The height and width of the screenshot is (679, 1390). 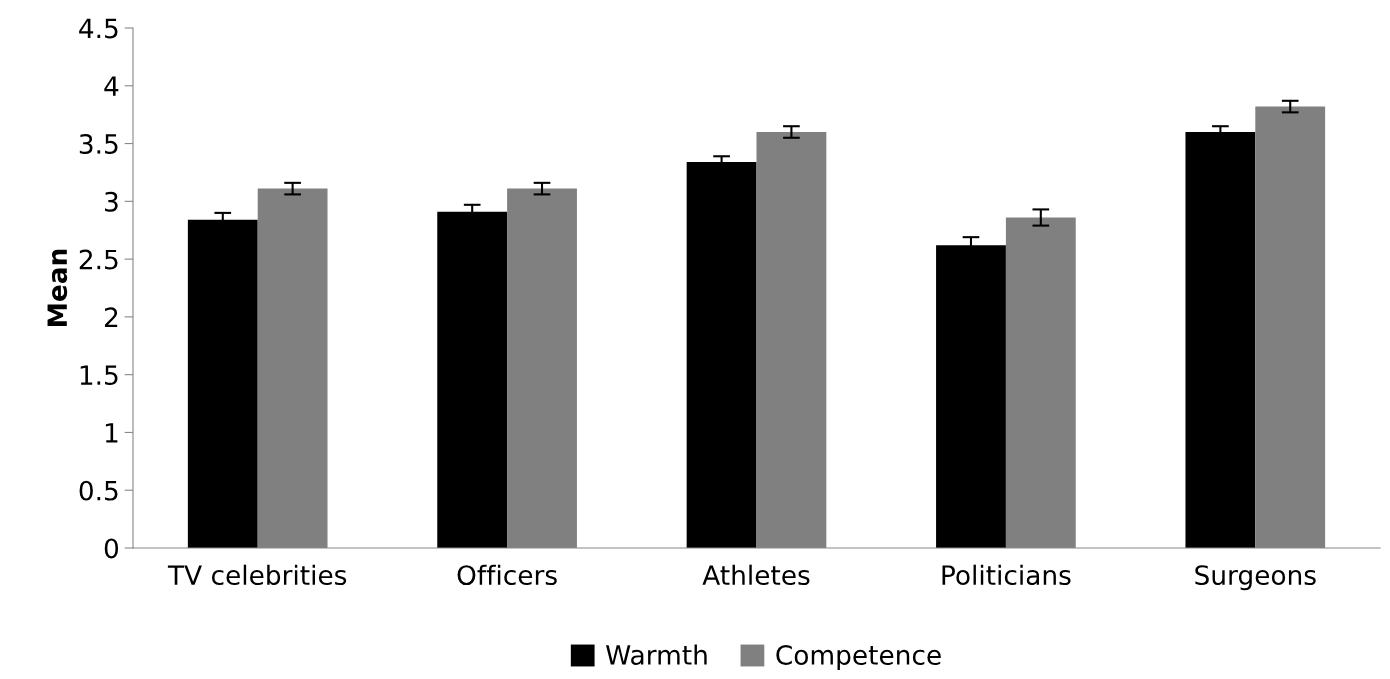 What do you see at coordinates (1006, 575) in the screenshot?
I see `x-tick-label: Politicians` at bounding box center [1006, 575].